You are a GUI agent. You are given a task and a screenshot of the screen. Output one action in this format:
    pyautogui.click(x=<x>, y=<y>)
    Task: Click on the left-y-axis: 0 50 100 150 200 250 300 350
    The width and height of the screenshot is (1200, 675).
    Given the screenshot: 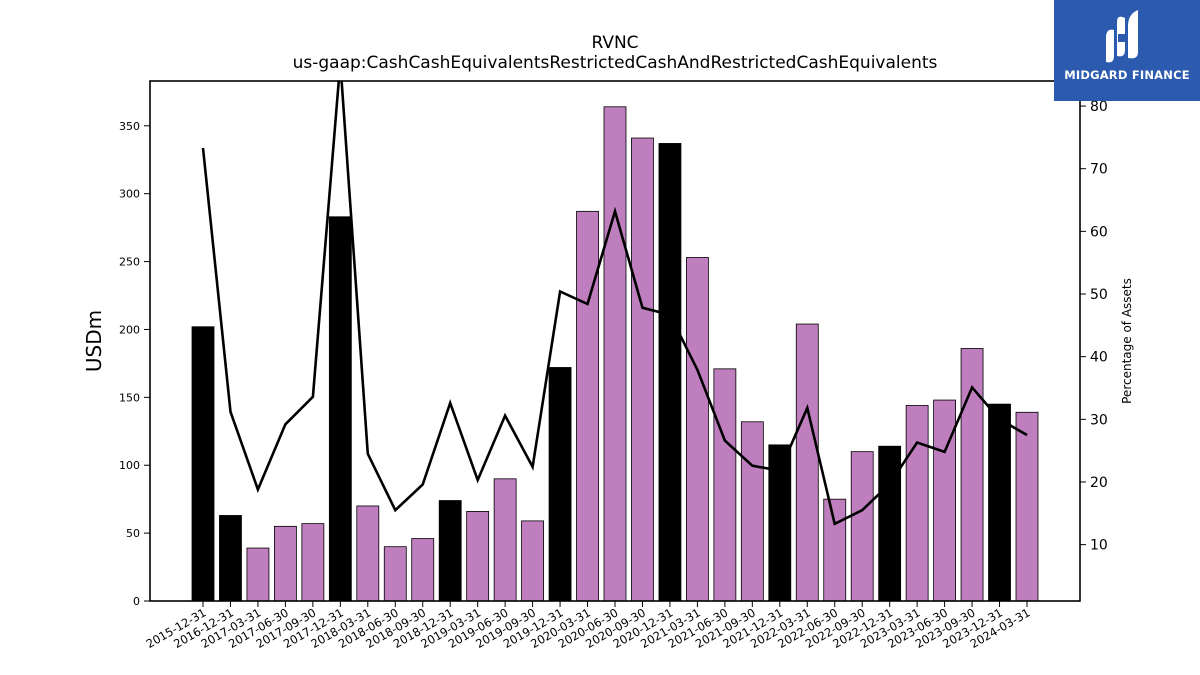 What is the action you would take?
    pyautogui.click(x=134, y=364)
    